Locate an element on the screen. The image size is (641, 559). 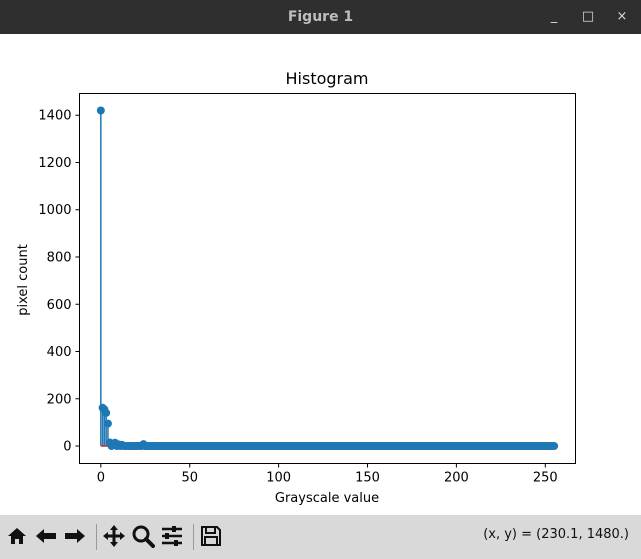
y-tick-label: 600 is located at coordinates (59, 305).